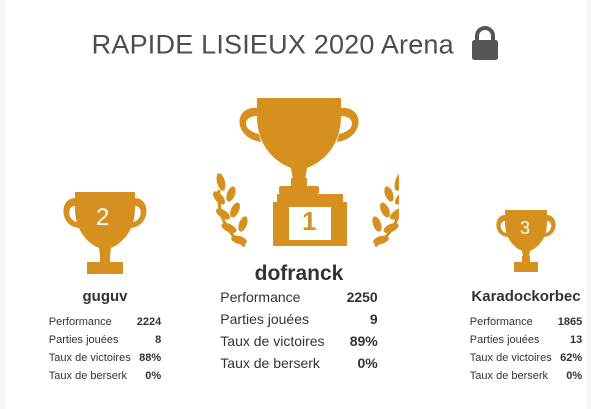  I want to click on first-trophy: 1, so click(303, 174).